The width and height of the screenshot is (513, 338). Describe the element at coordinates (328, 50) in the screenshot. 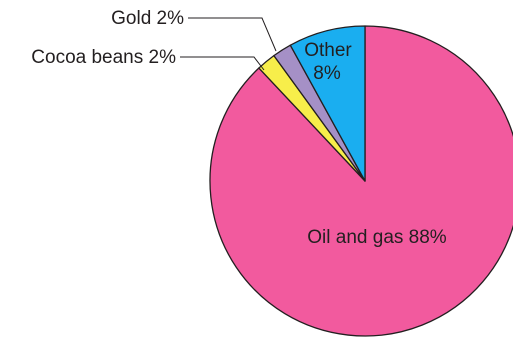

I see `other-label-name: Other` at that location.